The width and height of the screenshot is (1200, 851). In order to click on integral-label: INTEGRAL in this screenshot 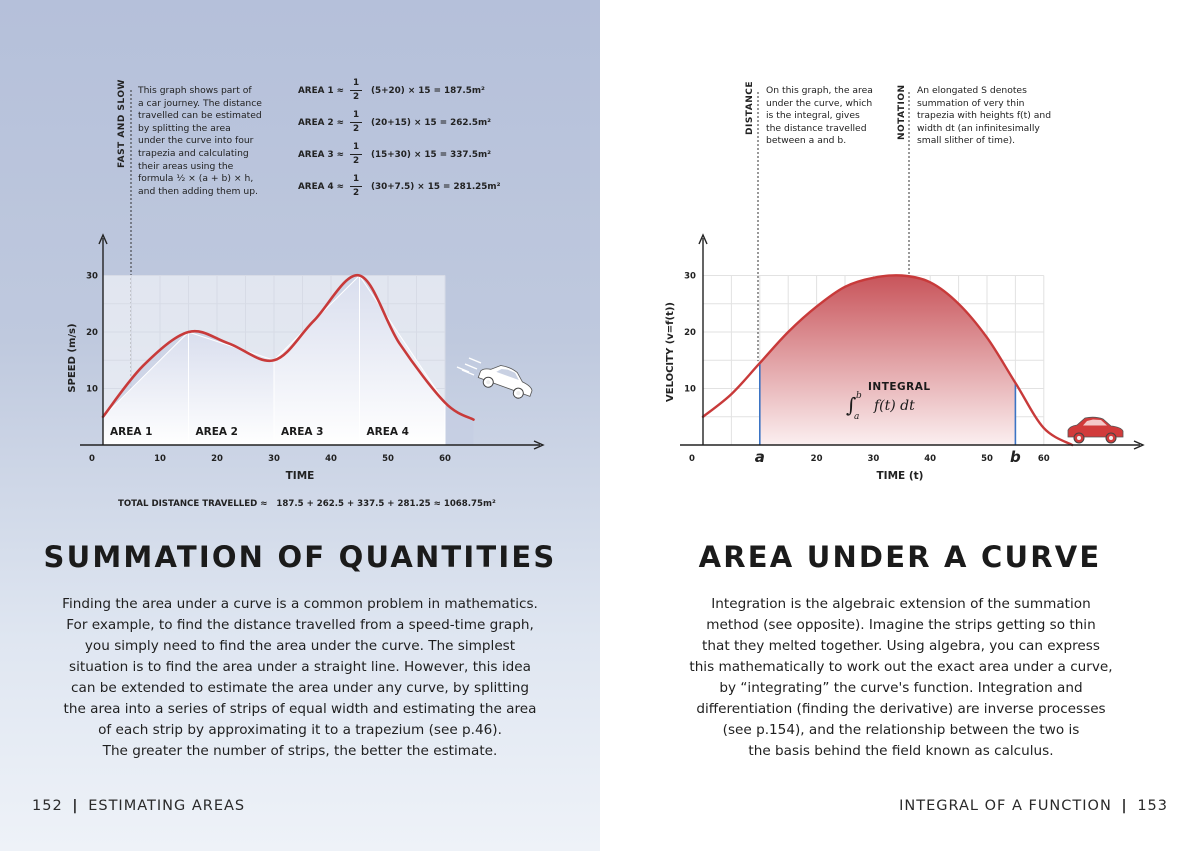, I will do `click(899, 387)`.